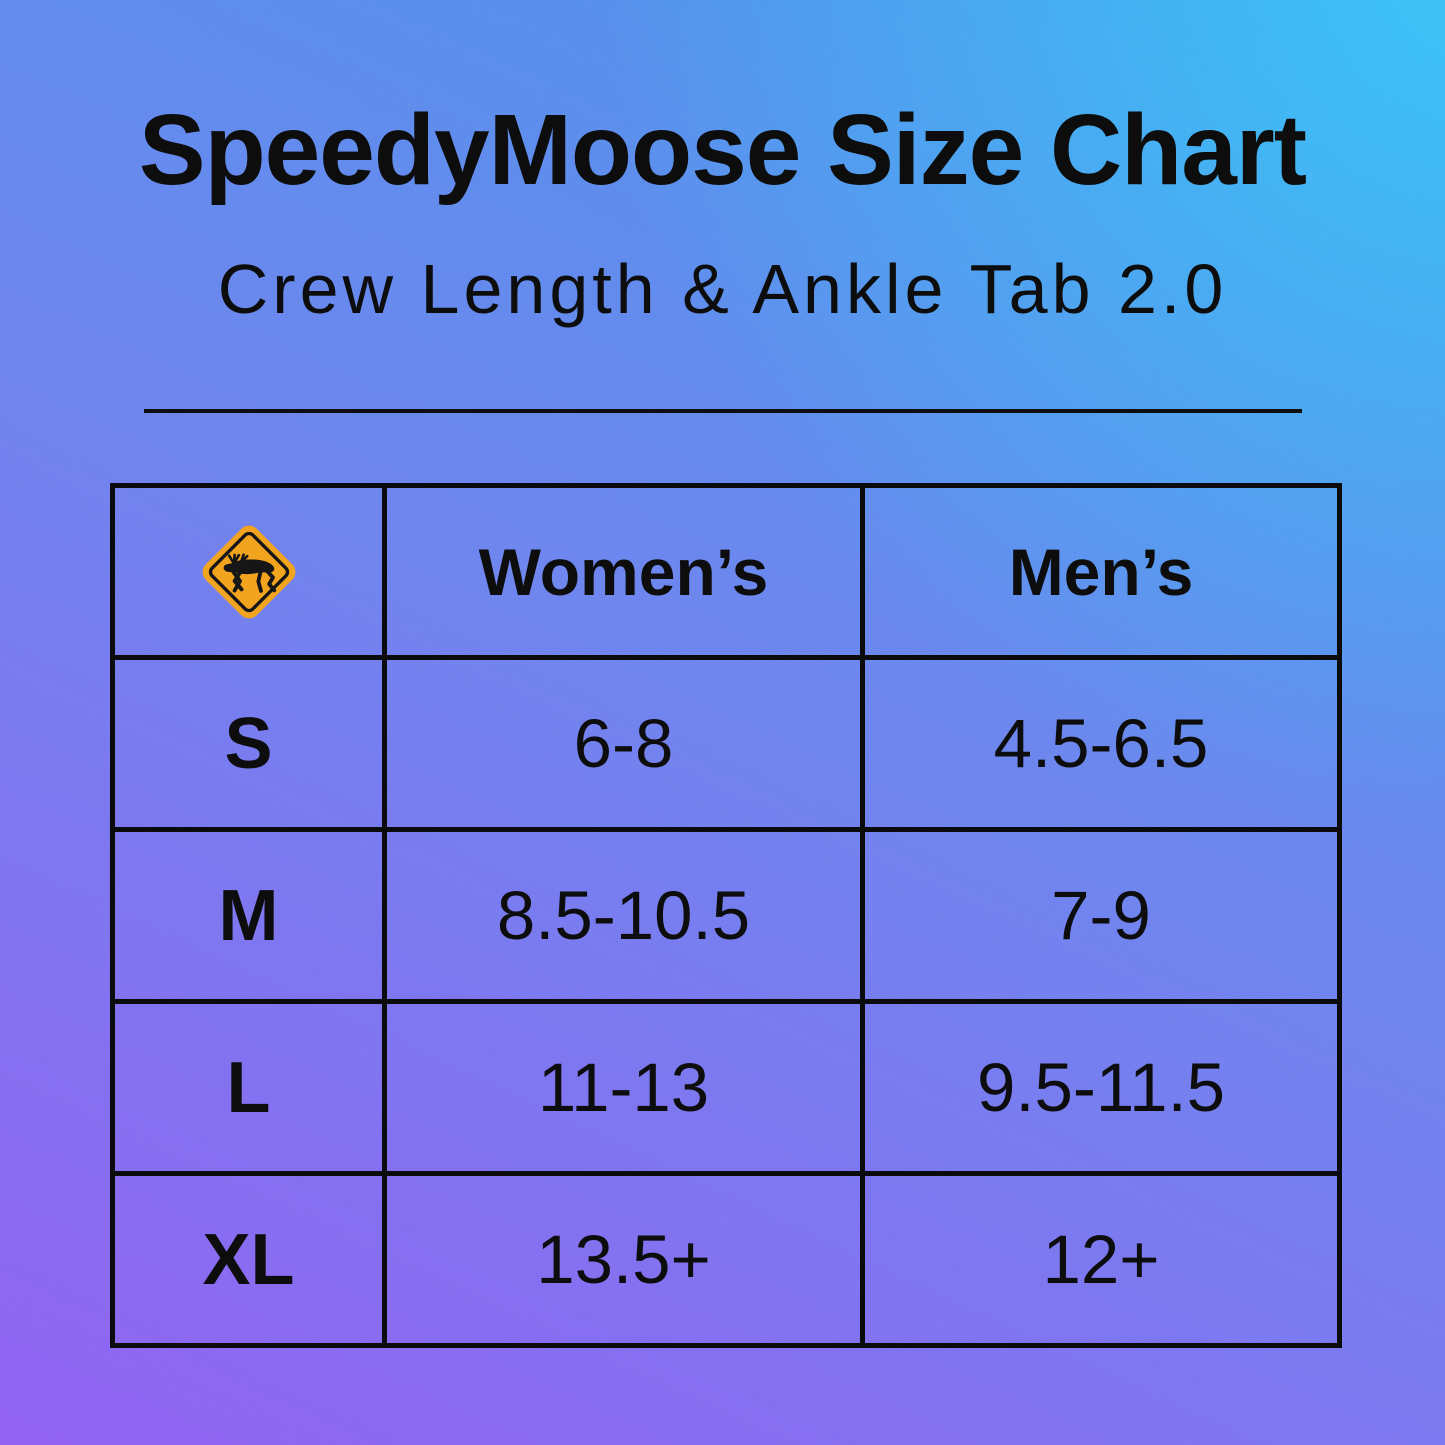  Describe the element at coordinates (1101, 1087) in the screenshot. I see `mens-value-l: 9.5-11.5` at that location.